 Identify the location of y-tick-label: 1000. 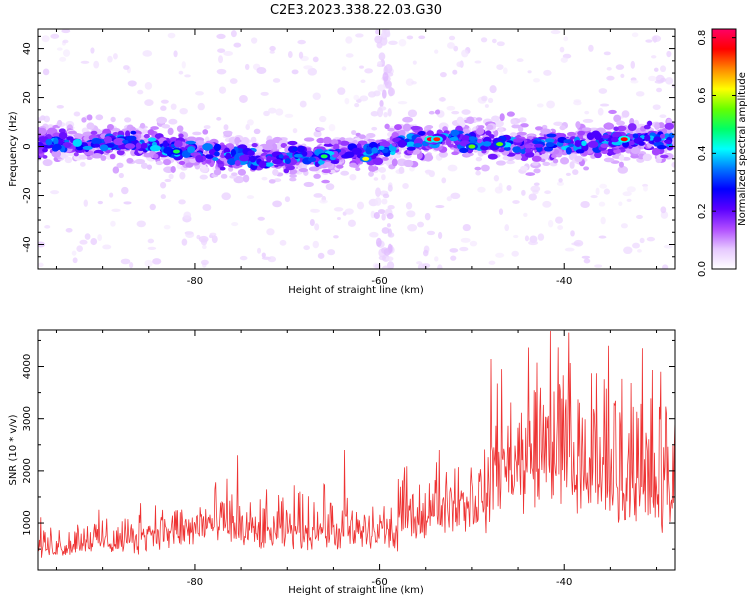
(27, 522).